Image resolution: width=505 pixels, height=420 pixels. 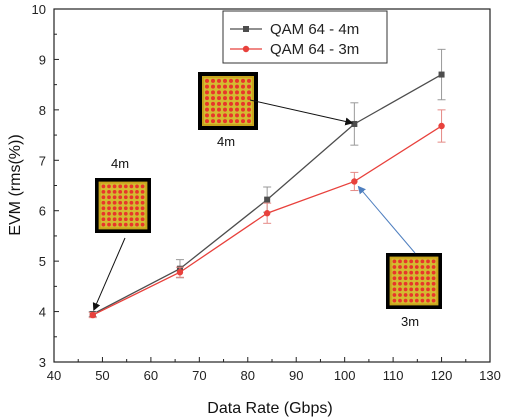 I want to click on x-tick-label: 80, so click(x=248, y=375).